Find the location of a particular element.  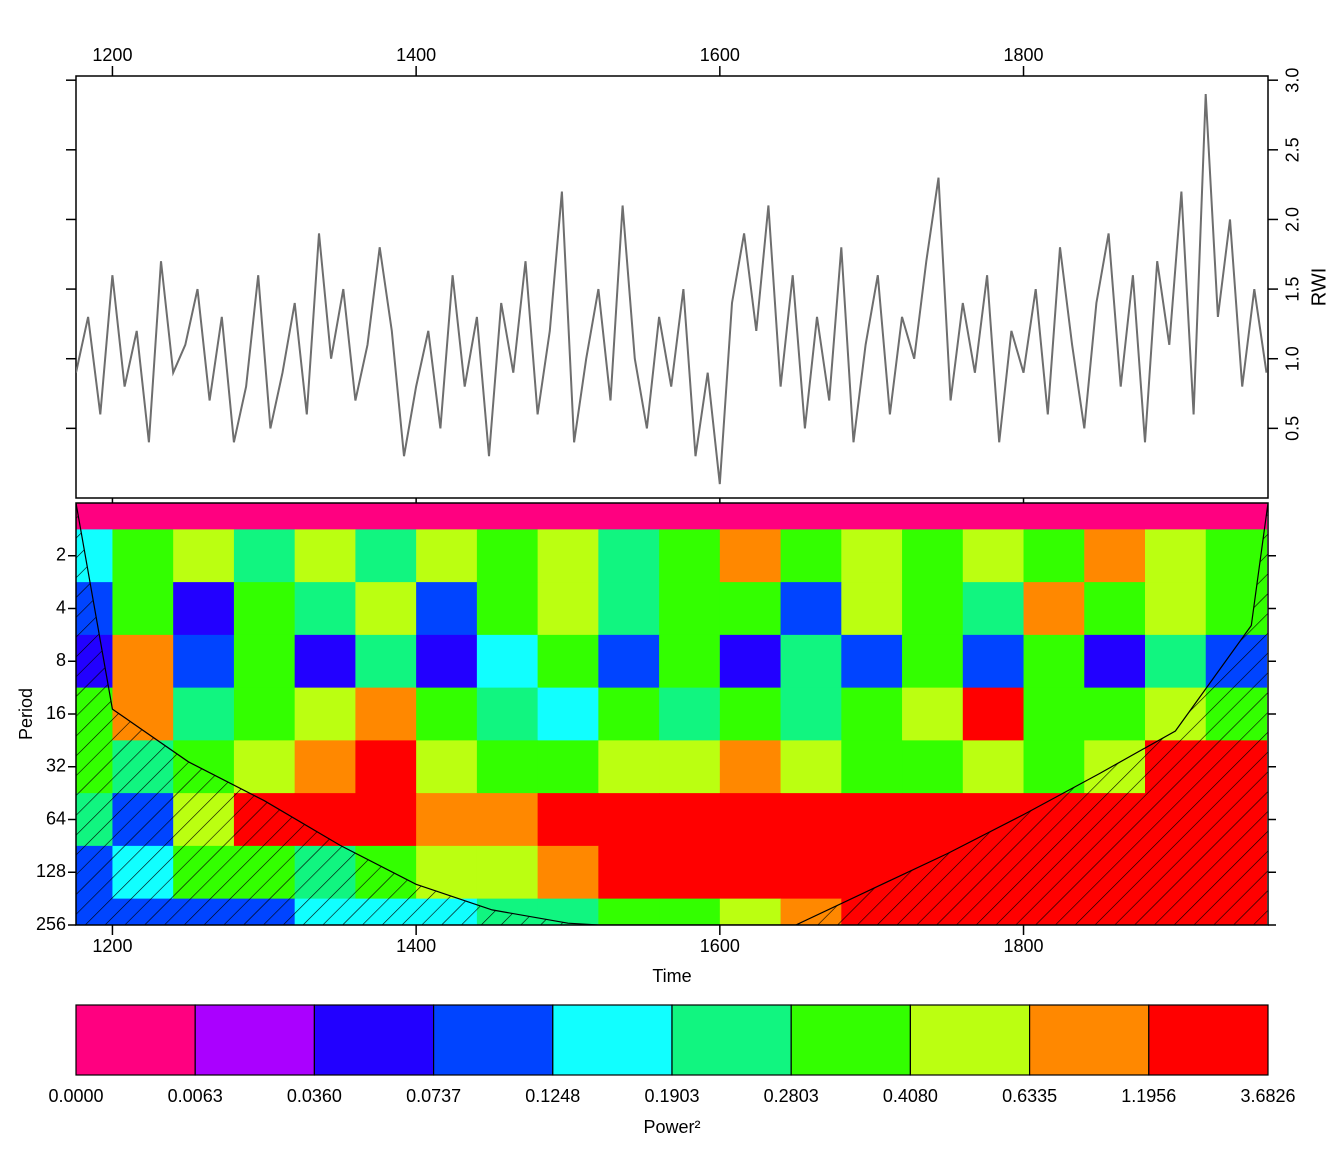

y-tick-label: 2 is located at coordinates (61, 555).